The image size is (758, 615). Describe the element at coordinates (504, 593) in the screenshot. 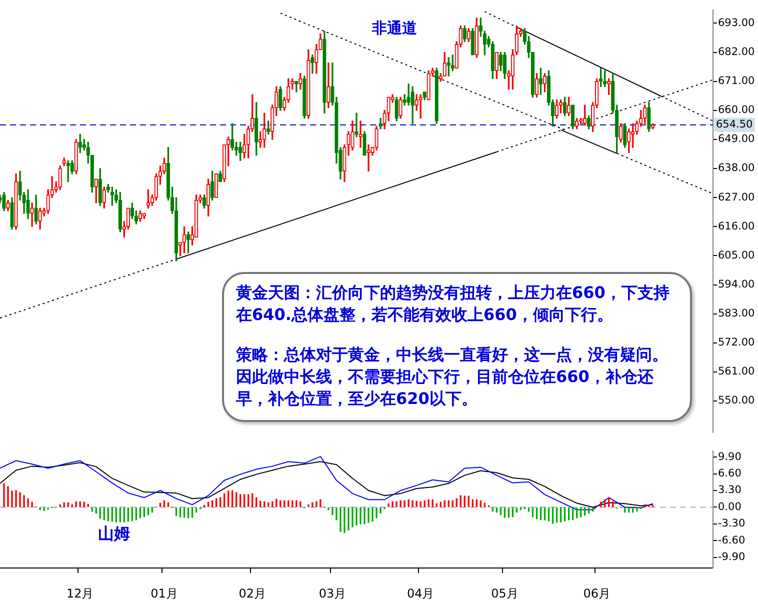

I see `x-tick-label: 05月` at that location.